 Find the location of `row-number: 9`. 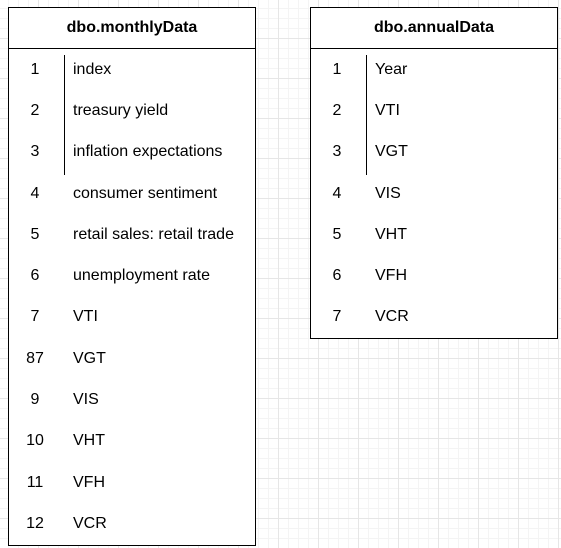

row-number: 9 is located at coordinates (35, 400).